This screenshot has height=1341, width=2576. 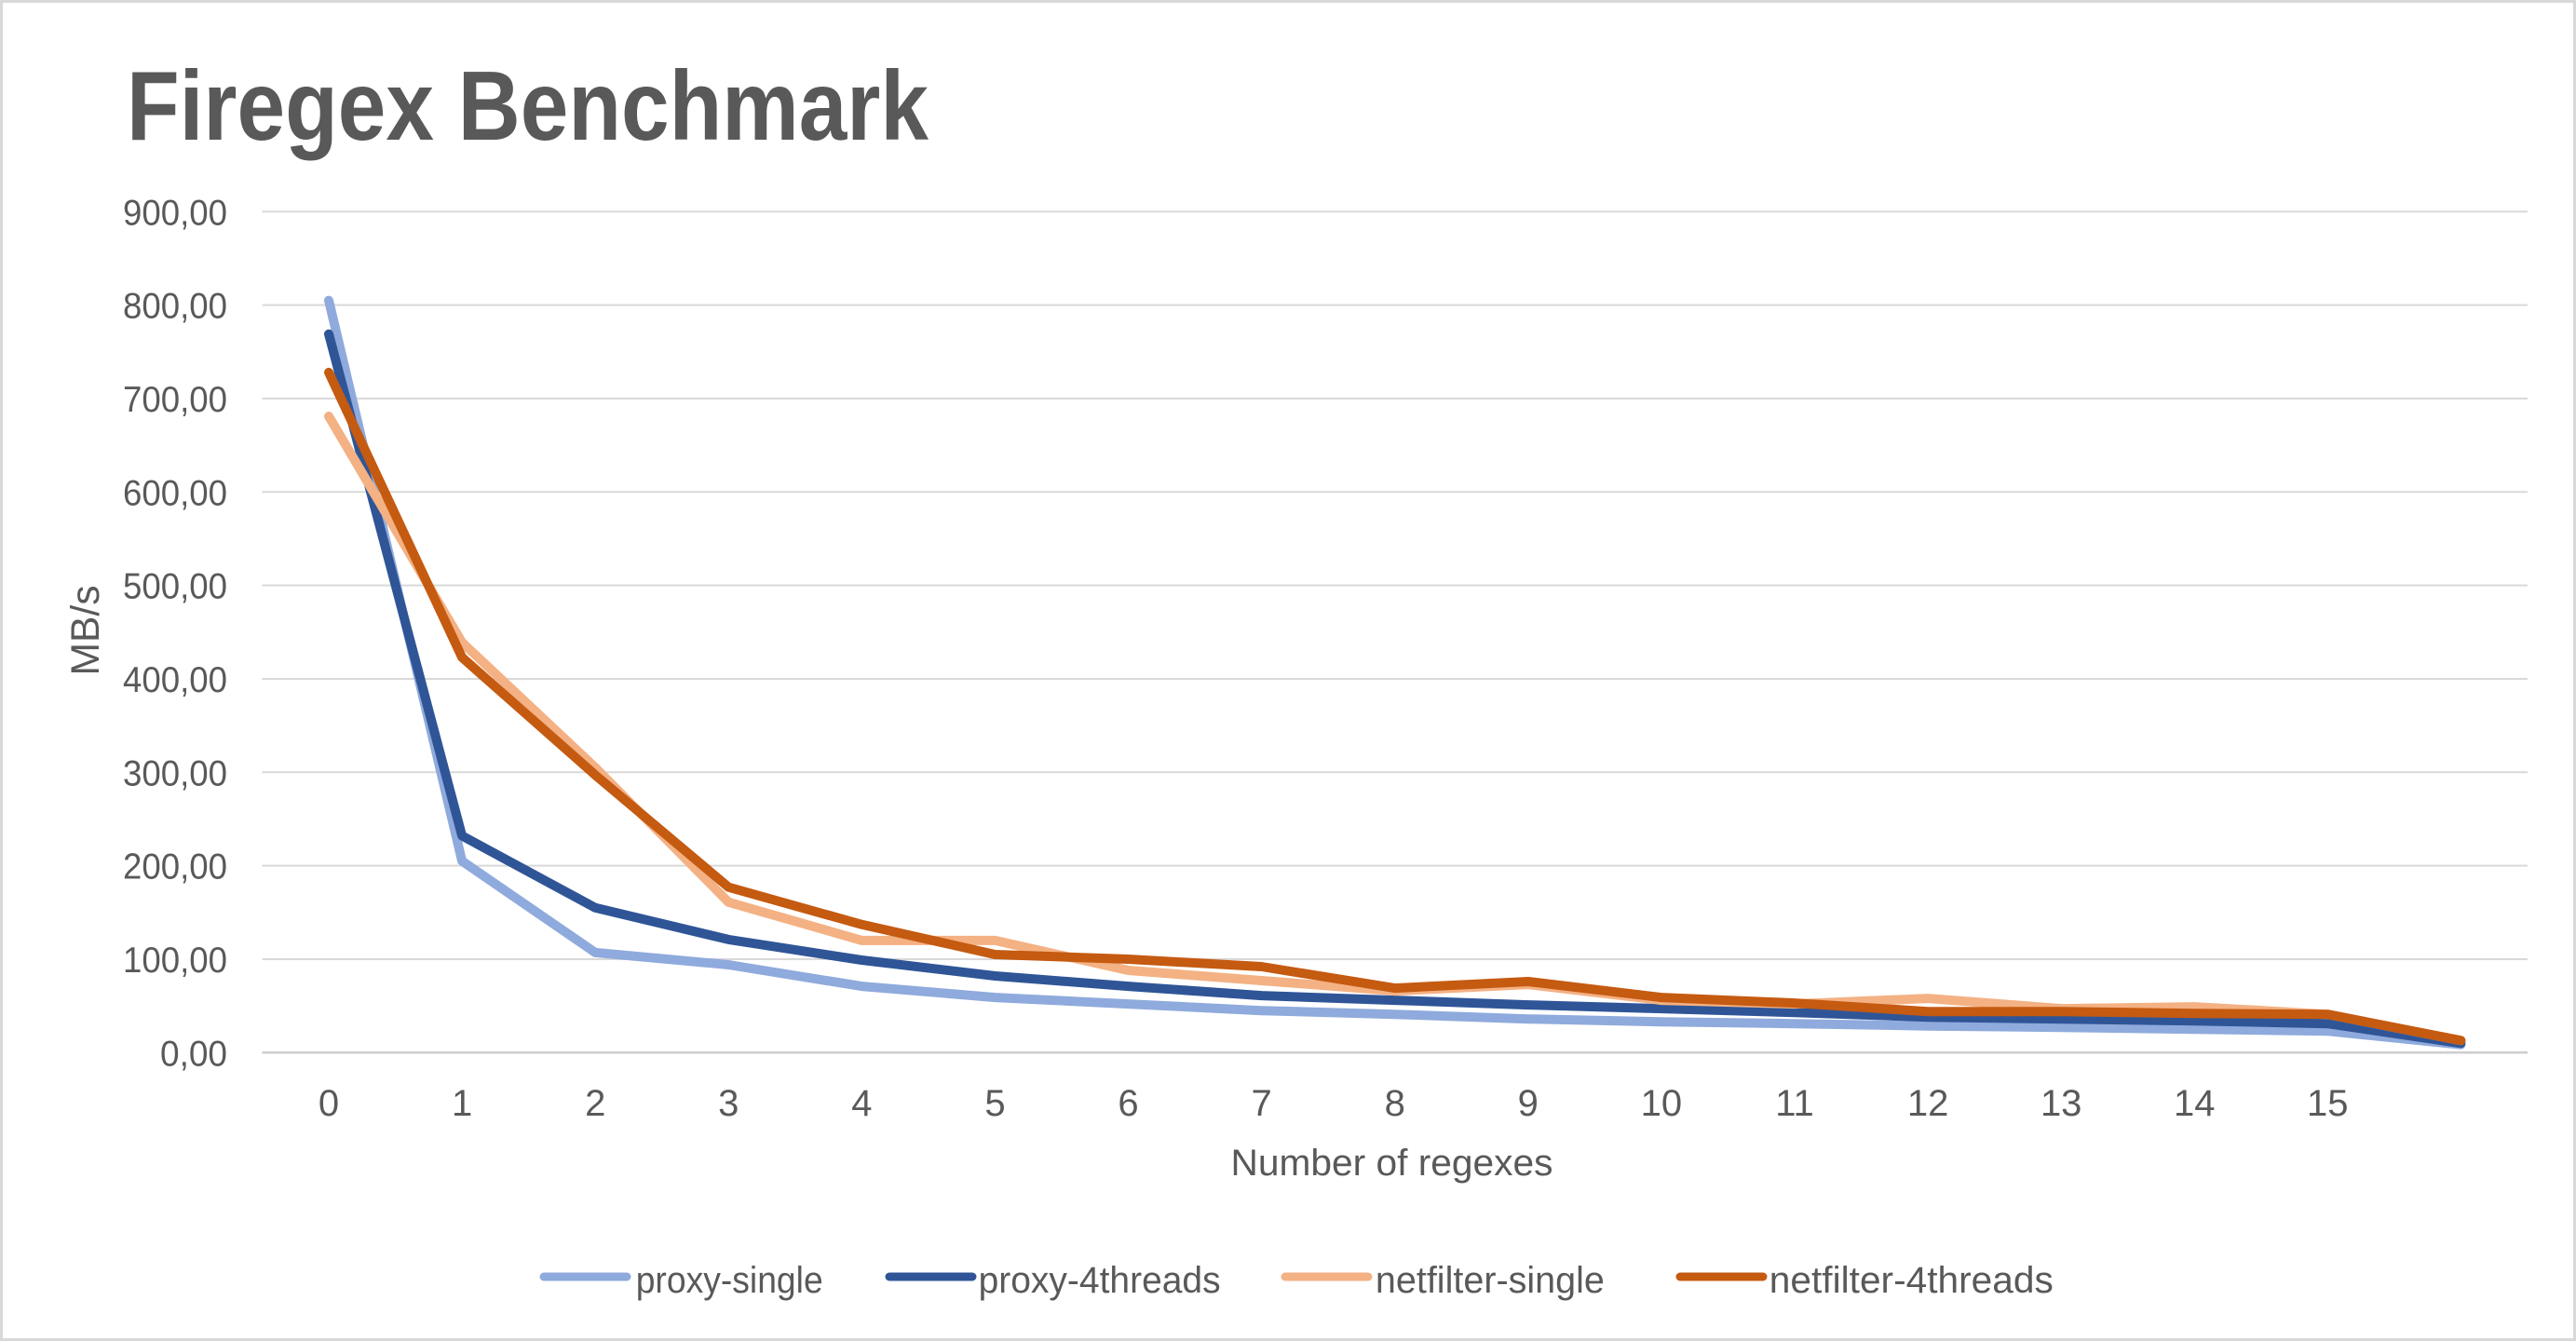 I want to click on svg-text: proxy-single, so click(x=729, y=1280).